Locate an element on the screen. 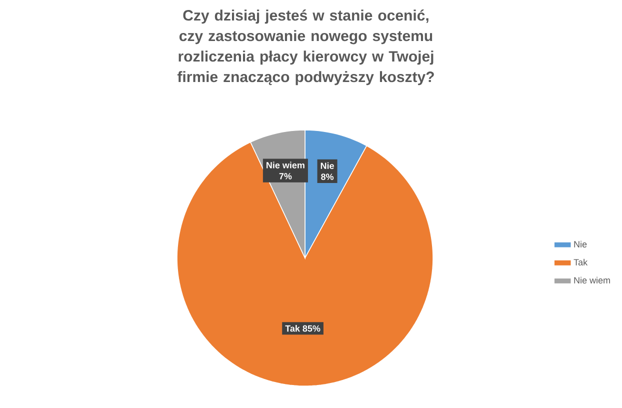  chart-title: Czy dzisiaj jesteś w stanie ocenić, czy zastosowanie nowego systemu rozliczenia płacy kierowcy w Twojej firmie znacząco podwyższy koszty? is located at coordinates (305, 48).